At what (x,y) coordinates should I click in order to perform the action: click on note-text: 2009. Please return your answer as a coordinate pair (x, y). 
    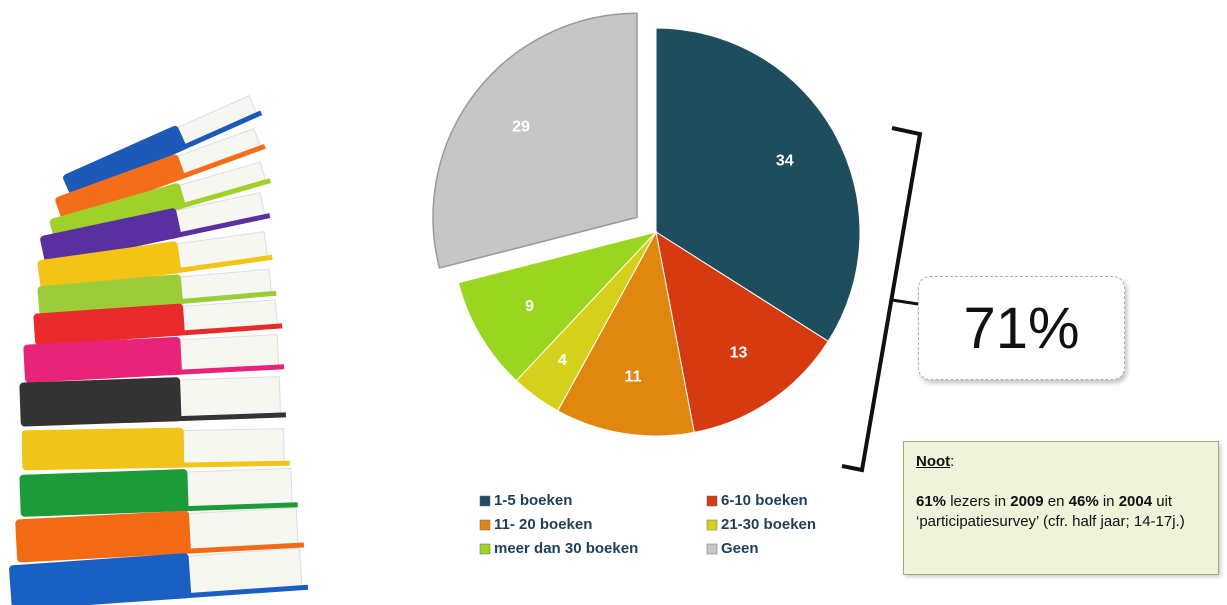
    Looking at the image, I should click on (1027, 501).